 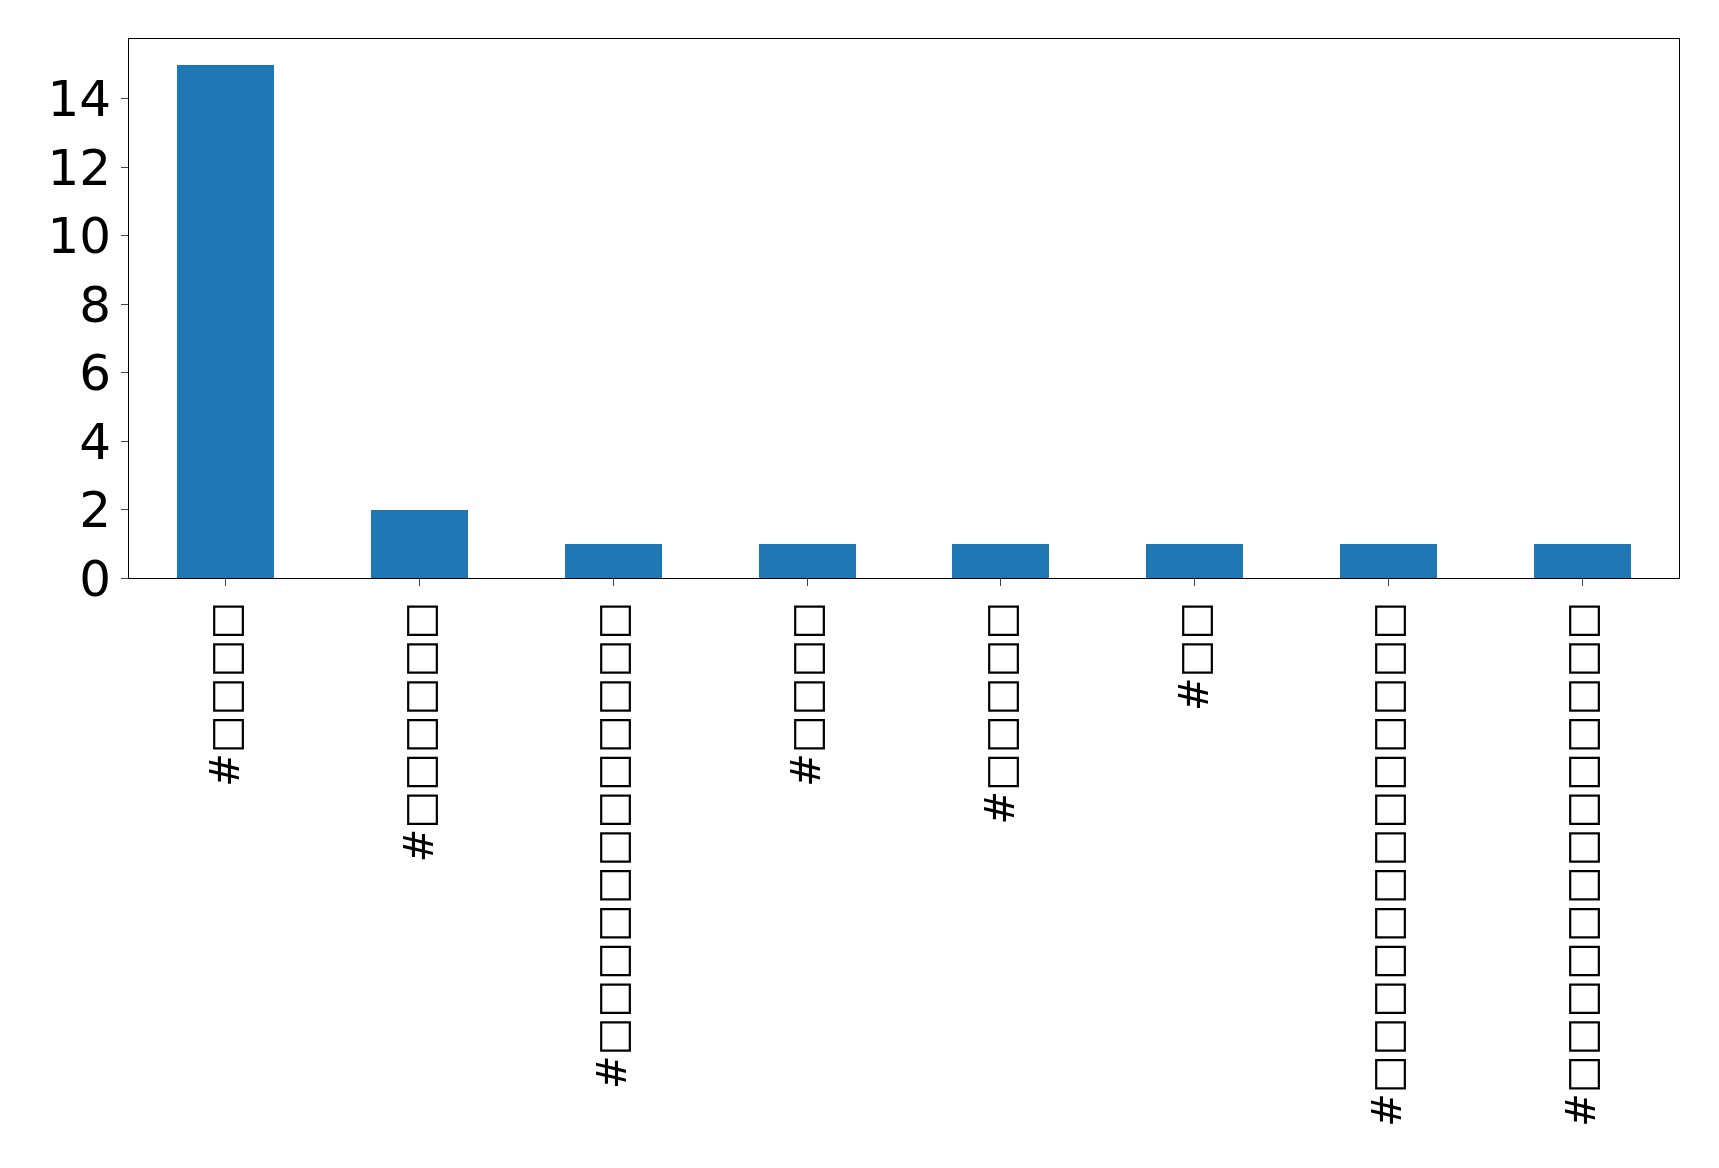 I want to click on y-tick-label: 2, so click(x=95, y=510).